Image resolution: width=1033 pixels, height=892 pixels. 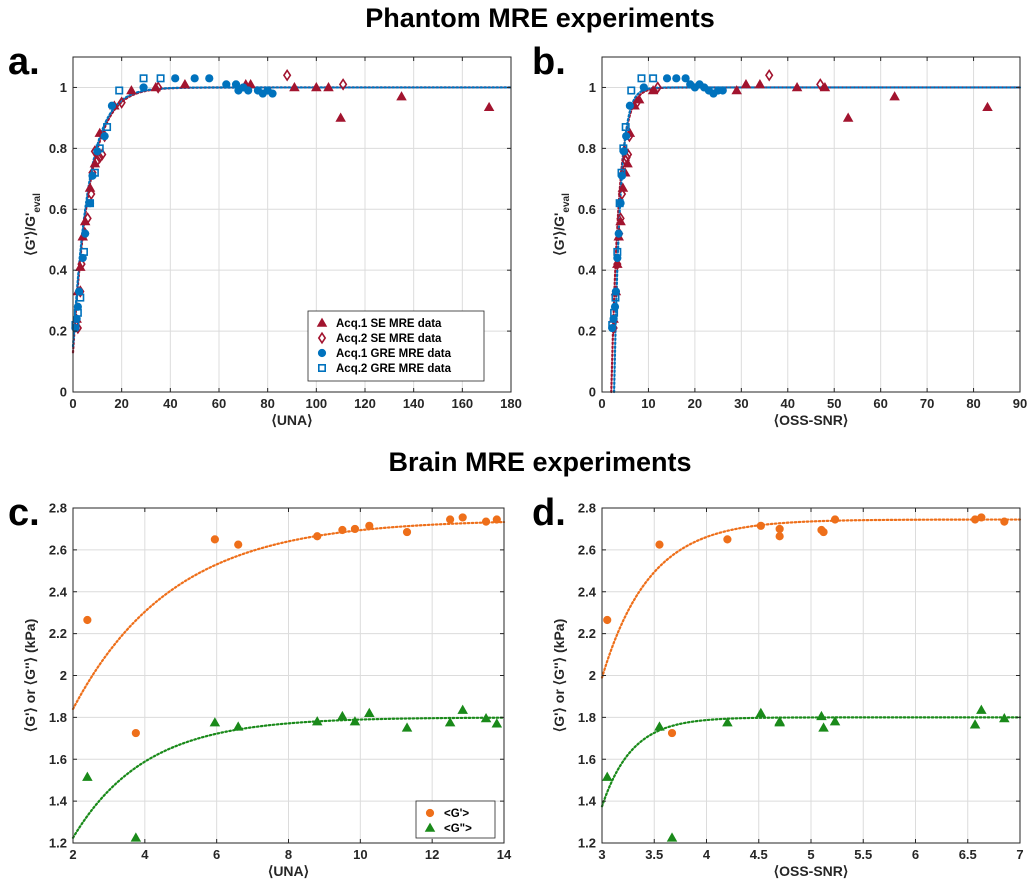 What do you see at coordinates (968, 854) in the screenshot?
I see `x-tick-label: 6.5` at bounding box center [968, 854].